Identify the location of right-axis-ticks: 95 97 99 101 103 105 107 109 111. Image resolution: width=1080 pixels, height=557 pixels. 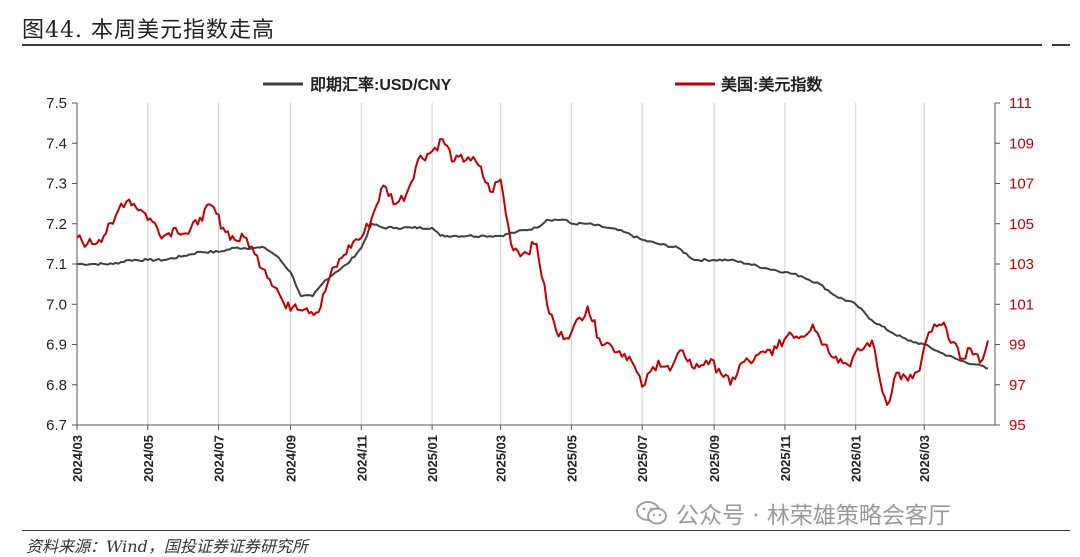
(1014, 264).